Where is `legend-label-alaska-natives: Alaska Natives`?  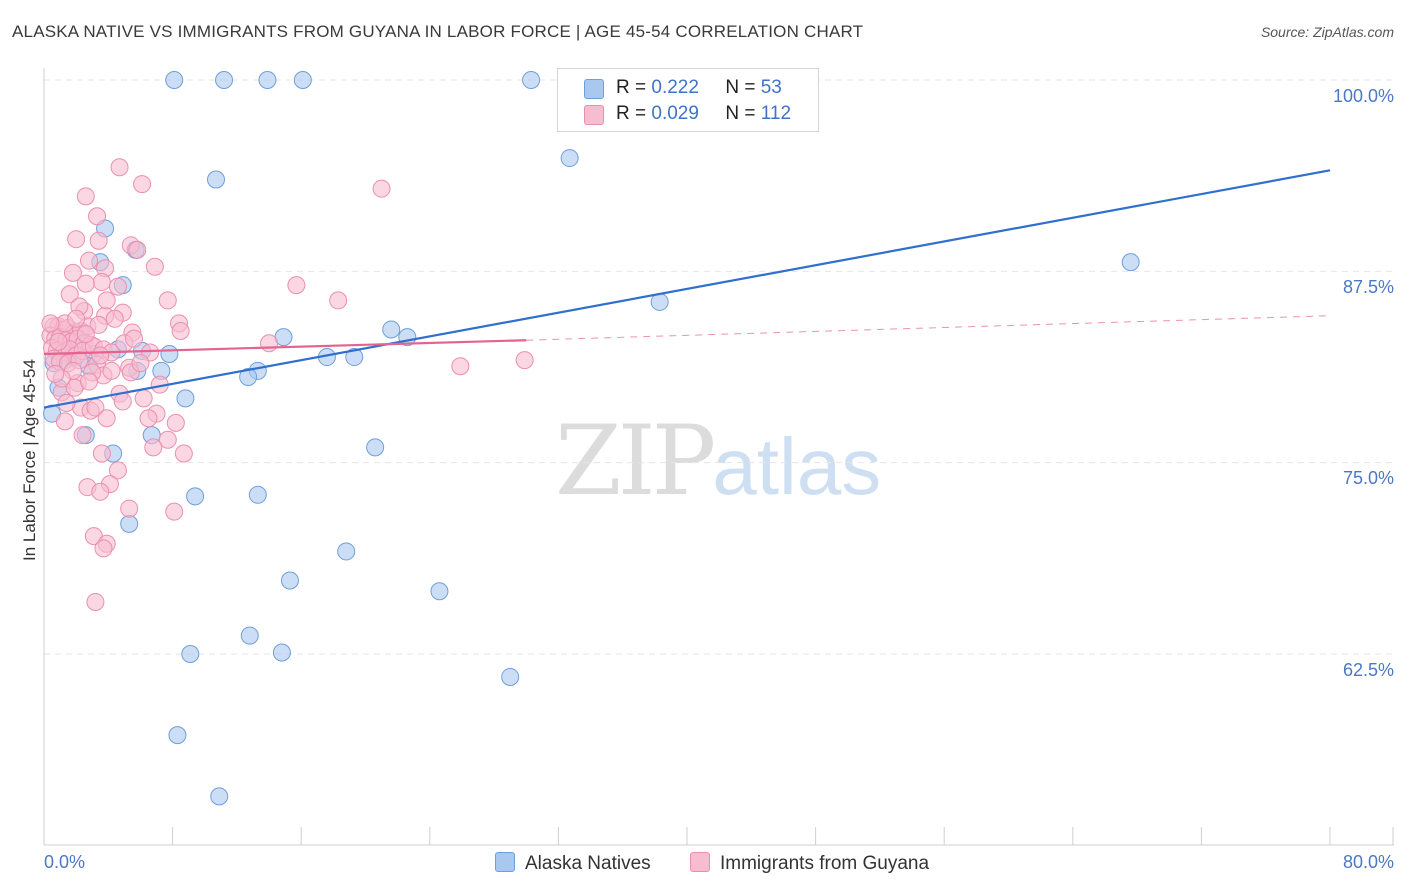 legend-label-alaska-natives: Alaska Natives is located at coordinates (588, 863).